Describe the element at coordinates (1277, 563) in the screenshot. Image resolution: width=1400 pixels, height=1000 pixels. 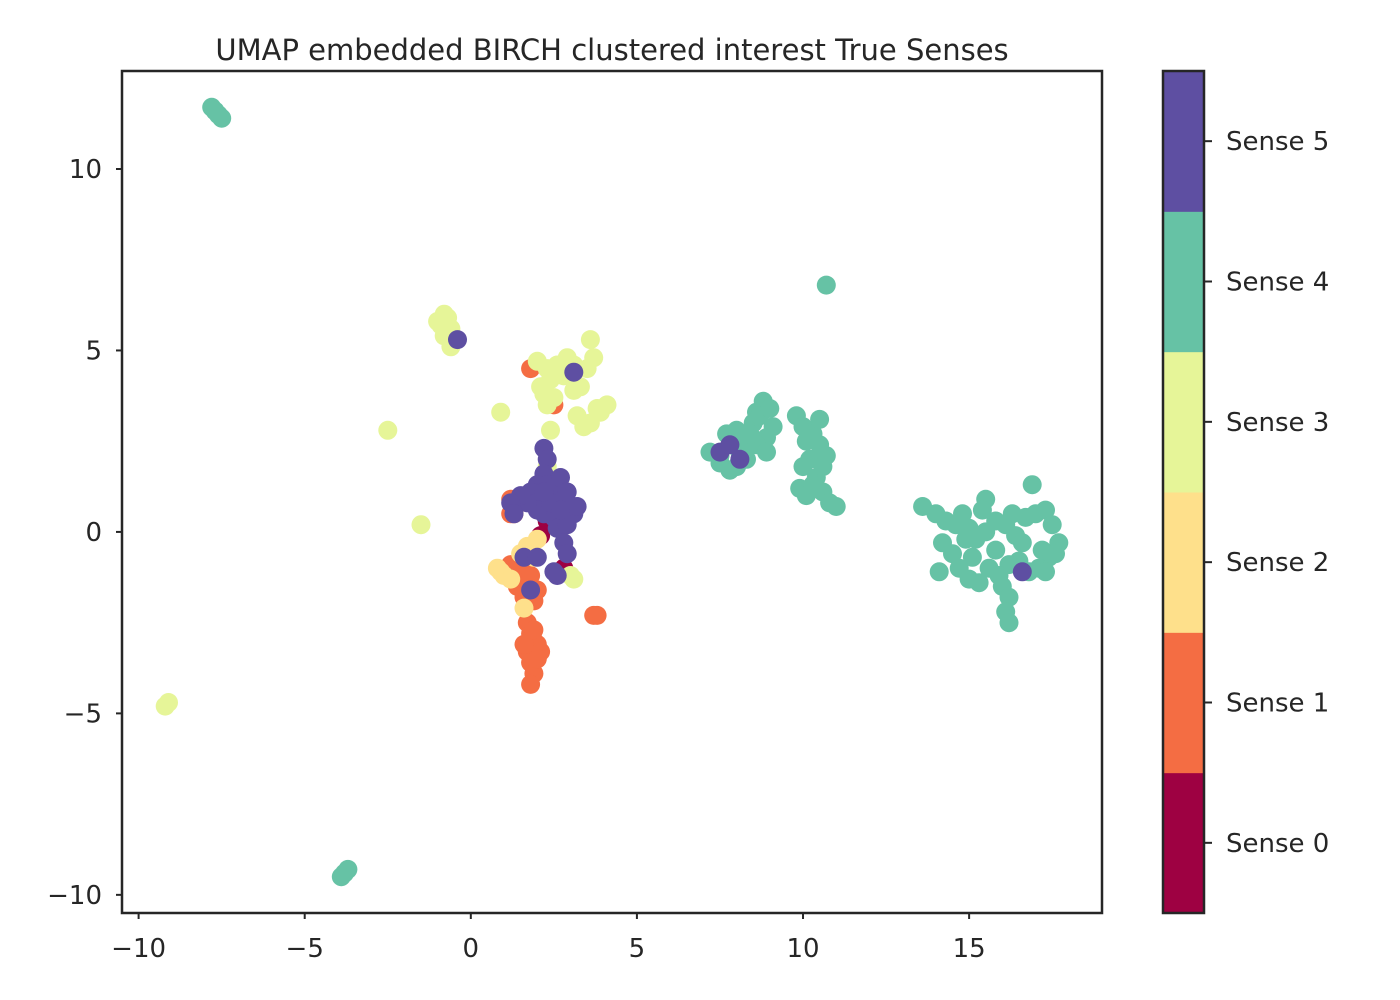
I see `colorbar-label: Sense 2` at that location.